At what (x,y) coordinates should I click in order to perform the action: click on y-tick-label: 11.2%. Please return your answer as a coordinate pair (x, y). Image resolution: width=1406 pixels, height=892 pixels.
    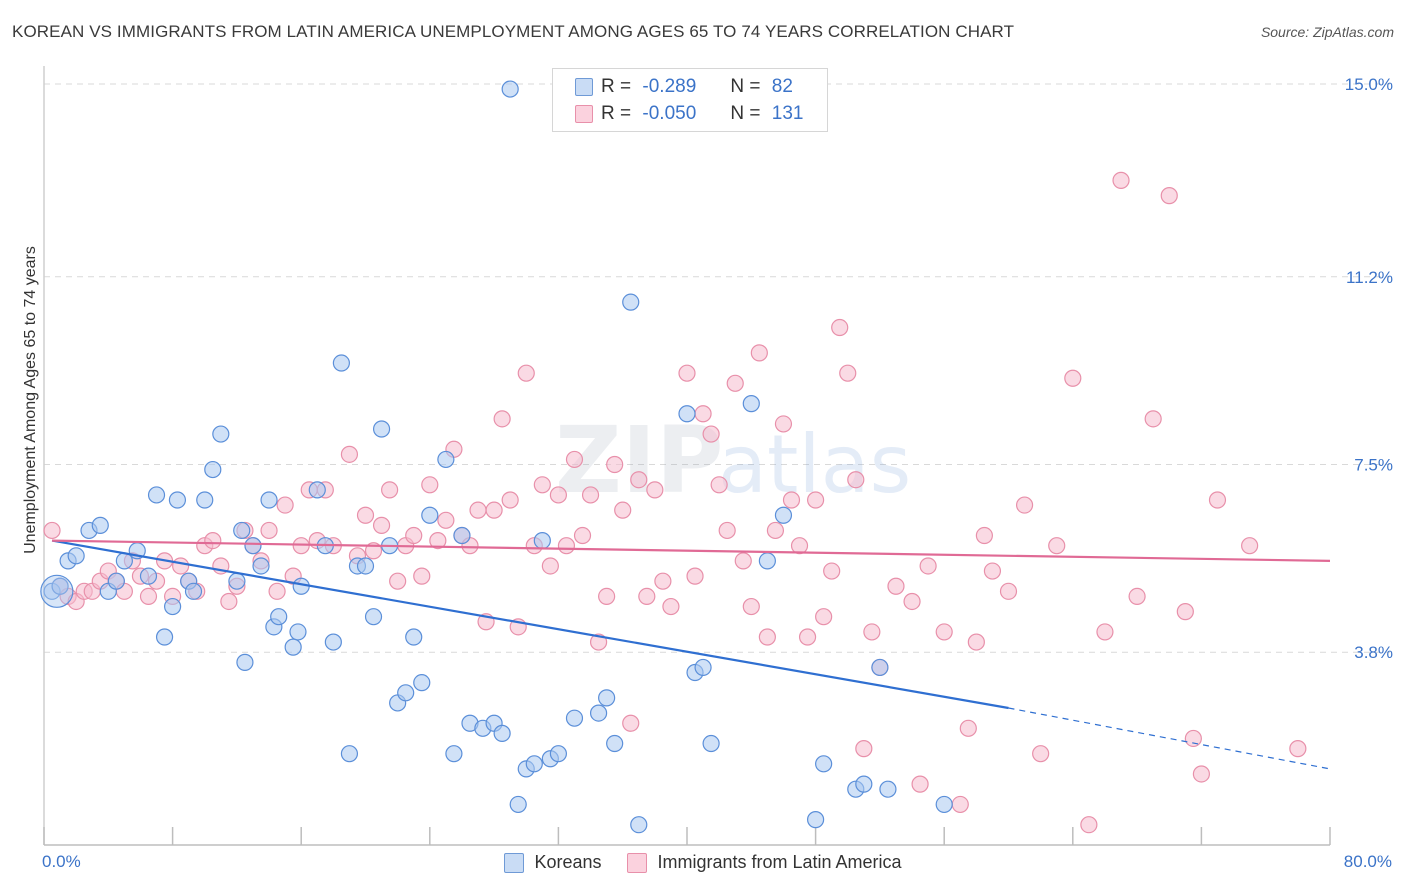
    Looking at the image, I should click on (1369, 277).